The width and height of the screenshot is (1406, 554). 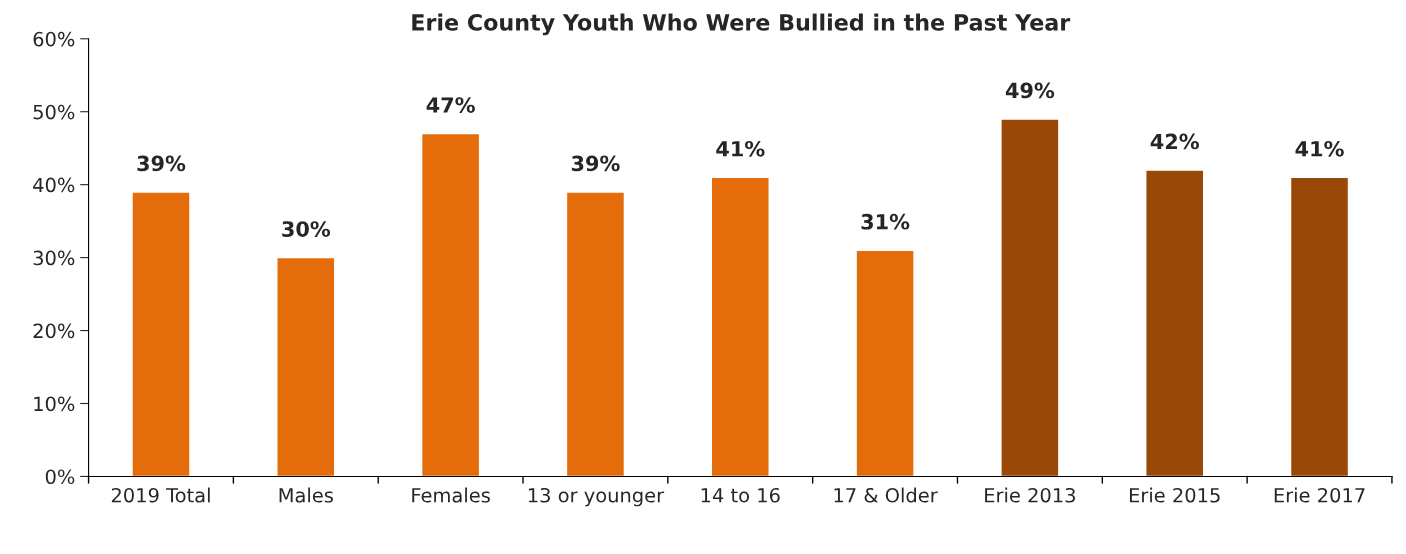 What do you see at coordinates (1030, 495) in the screenshot?
I see `x-tick-label: Erie 2013` at bounding box center [1030, 495].